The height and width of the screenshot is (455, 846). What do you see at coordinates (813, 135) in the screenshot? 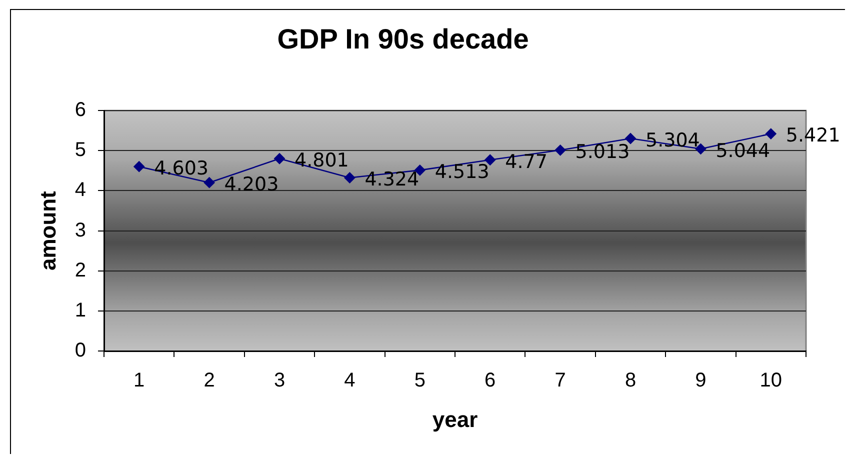
I see `data-label: 5.421` at bounding box center [813, 135].